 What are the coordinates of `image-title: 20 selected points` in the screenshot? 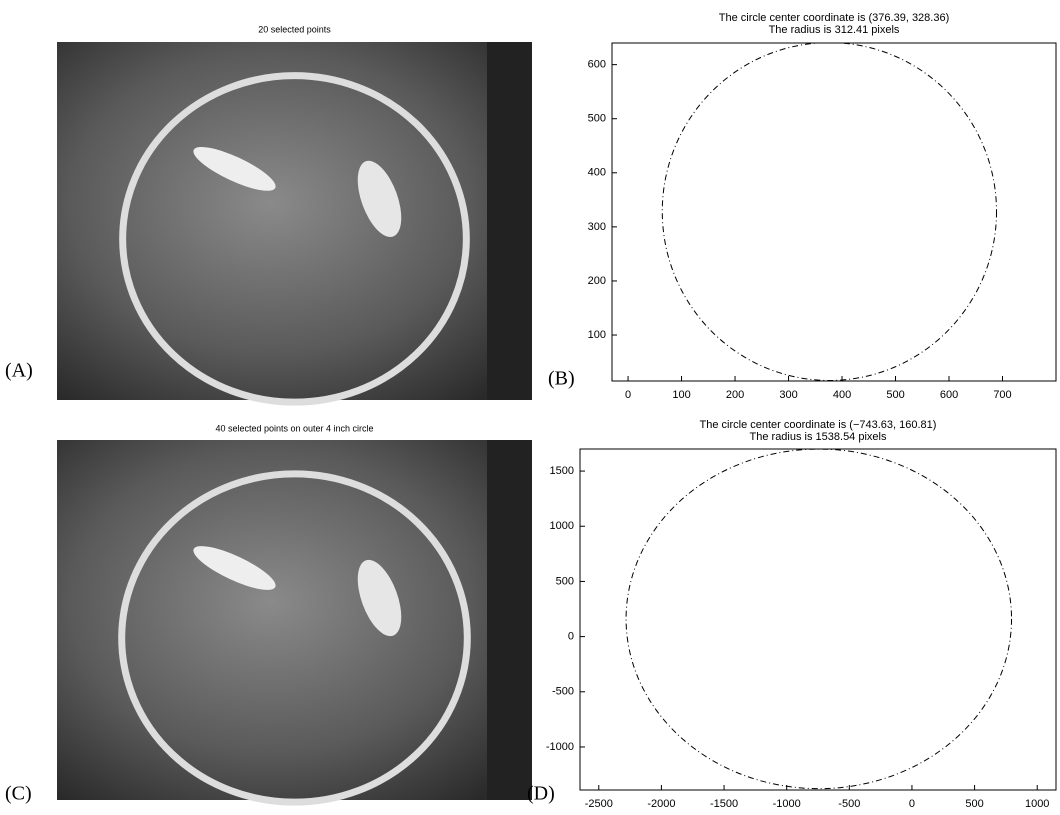 It's located at (294, 29).